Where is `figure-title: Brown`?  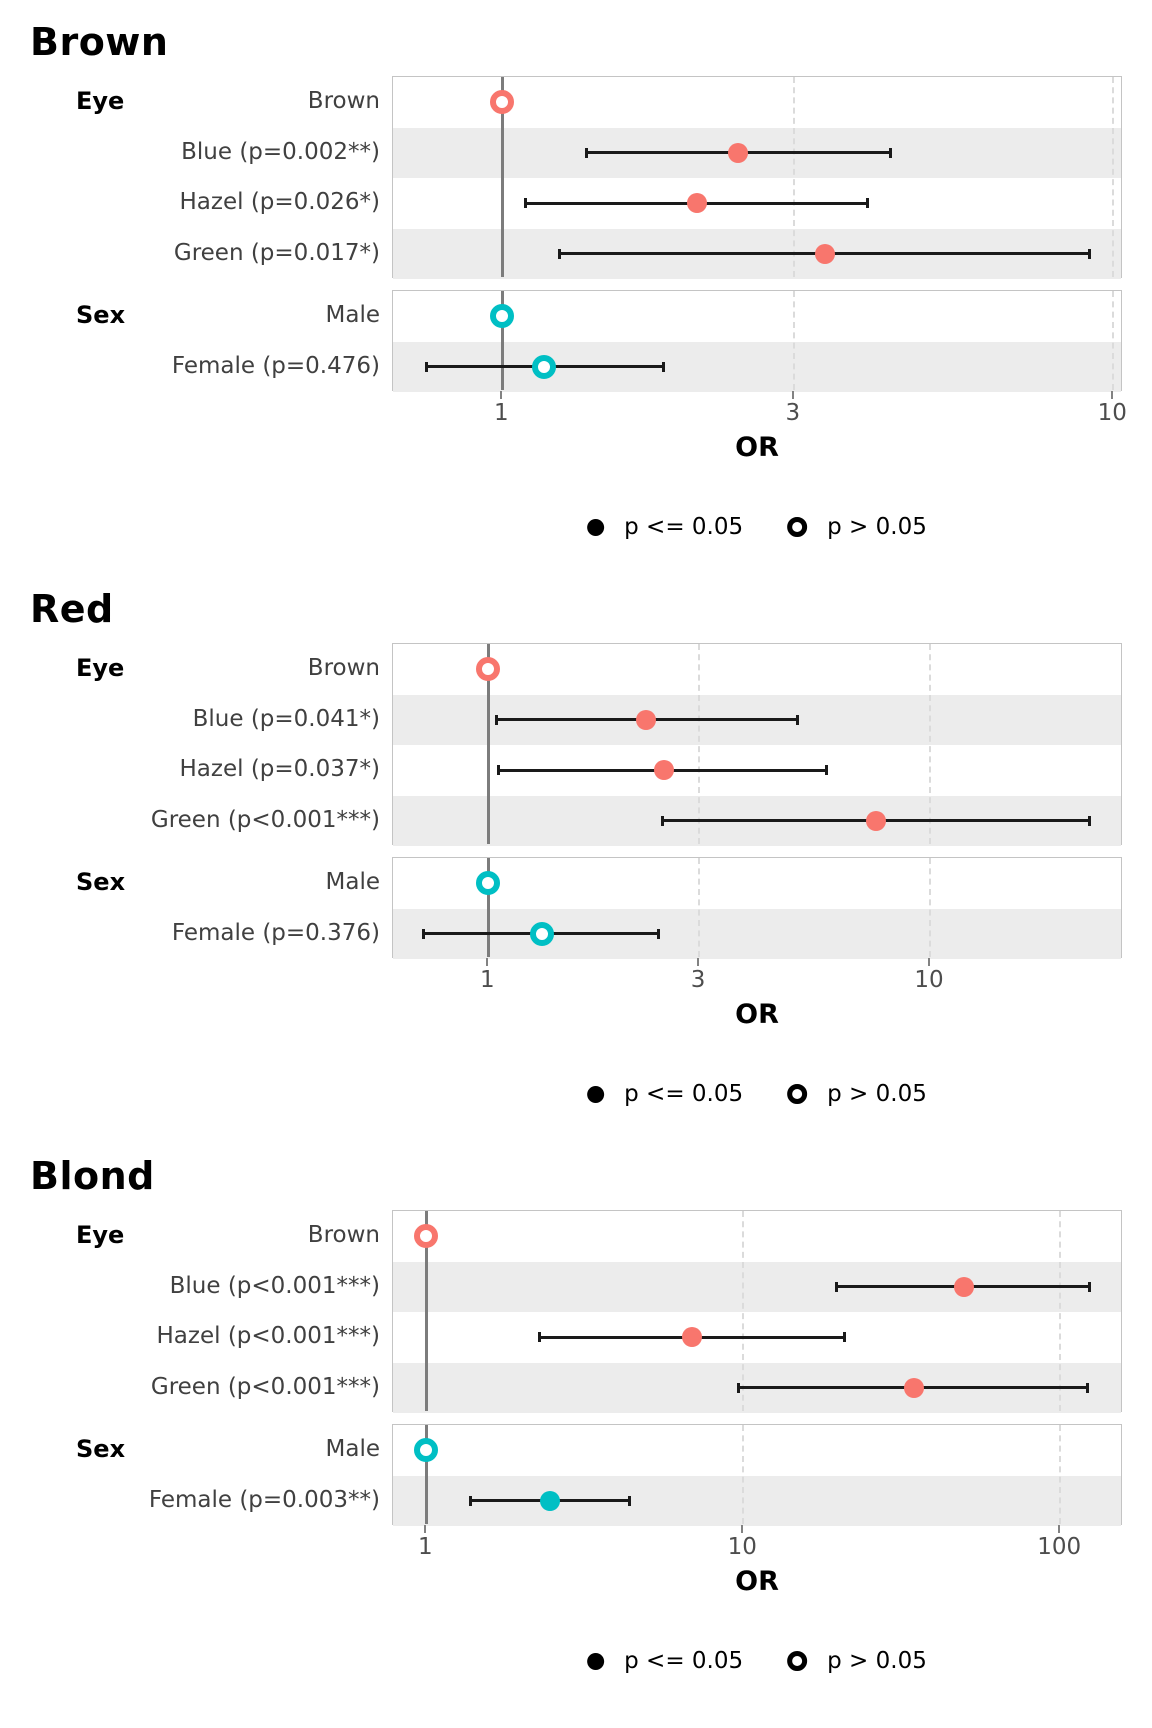
figure-title: Brown is located at coordinates (99, 42).